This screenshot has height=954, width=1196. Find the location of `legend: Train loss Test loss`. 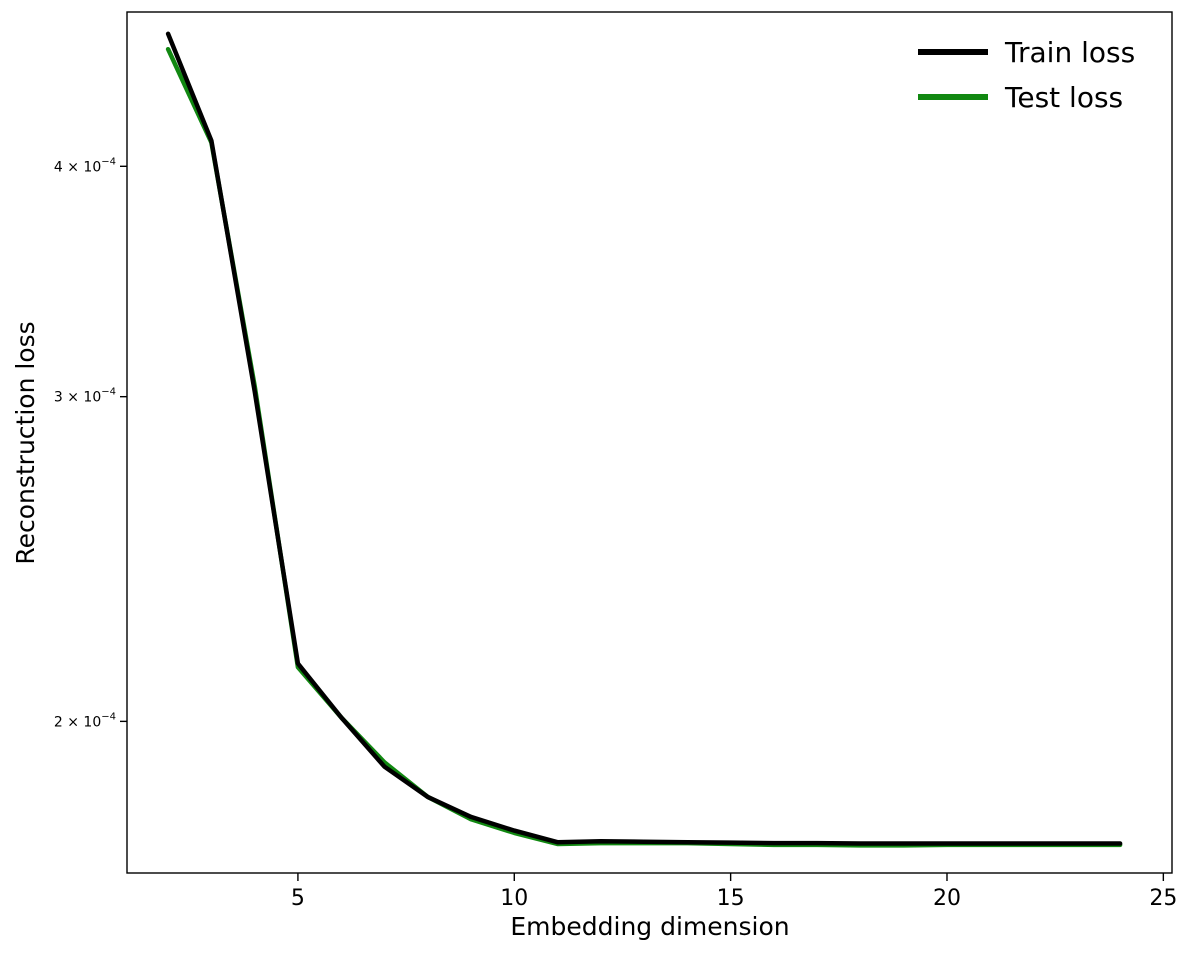

legend: Train loss Test loss is located at coordinates (1026, 75).